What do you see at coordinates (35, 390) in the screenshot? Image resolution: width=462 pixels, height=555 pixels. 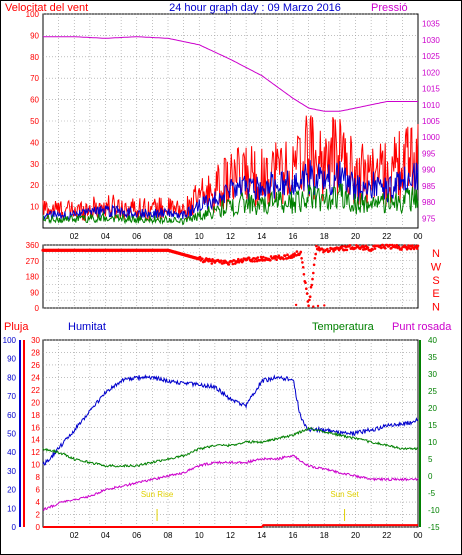 I see `rain-y-tick-label: 22` at bounding box center [35, 390].